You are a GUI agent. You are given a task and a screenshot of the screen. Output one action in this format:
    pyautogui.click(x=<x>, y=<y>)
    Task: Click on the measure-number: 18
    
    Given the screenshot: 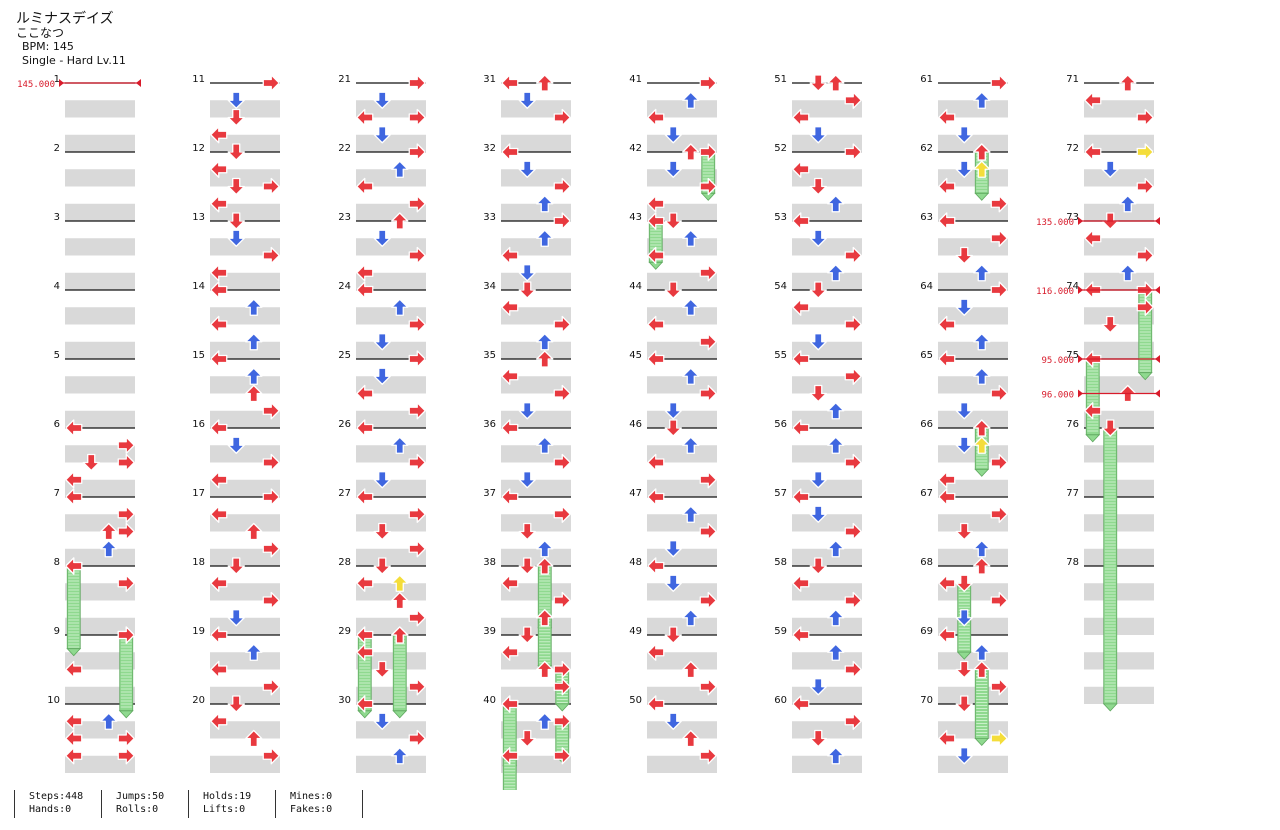 What is the action you would take?
    pyautogui.click(x=198, y=562)
    